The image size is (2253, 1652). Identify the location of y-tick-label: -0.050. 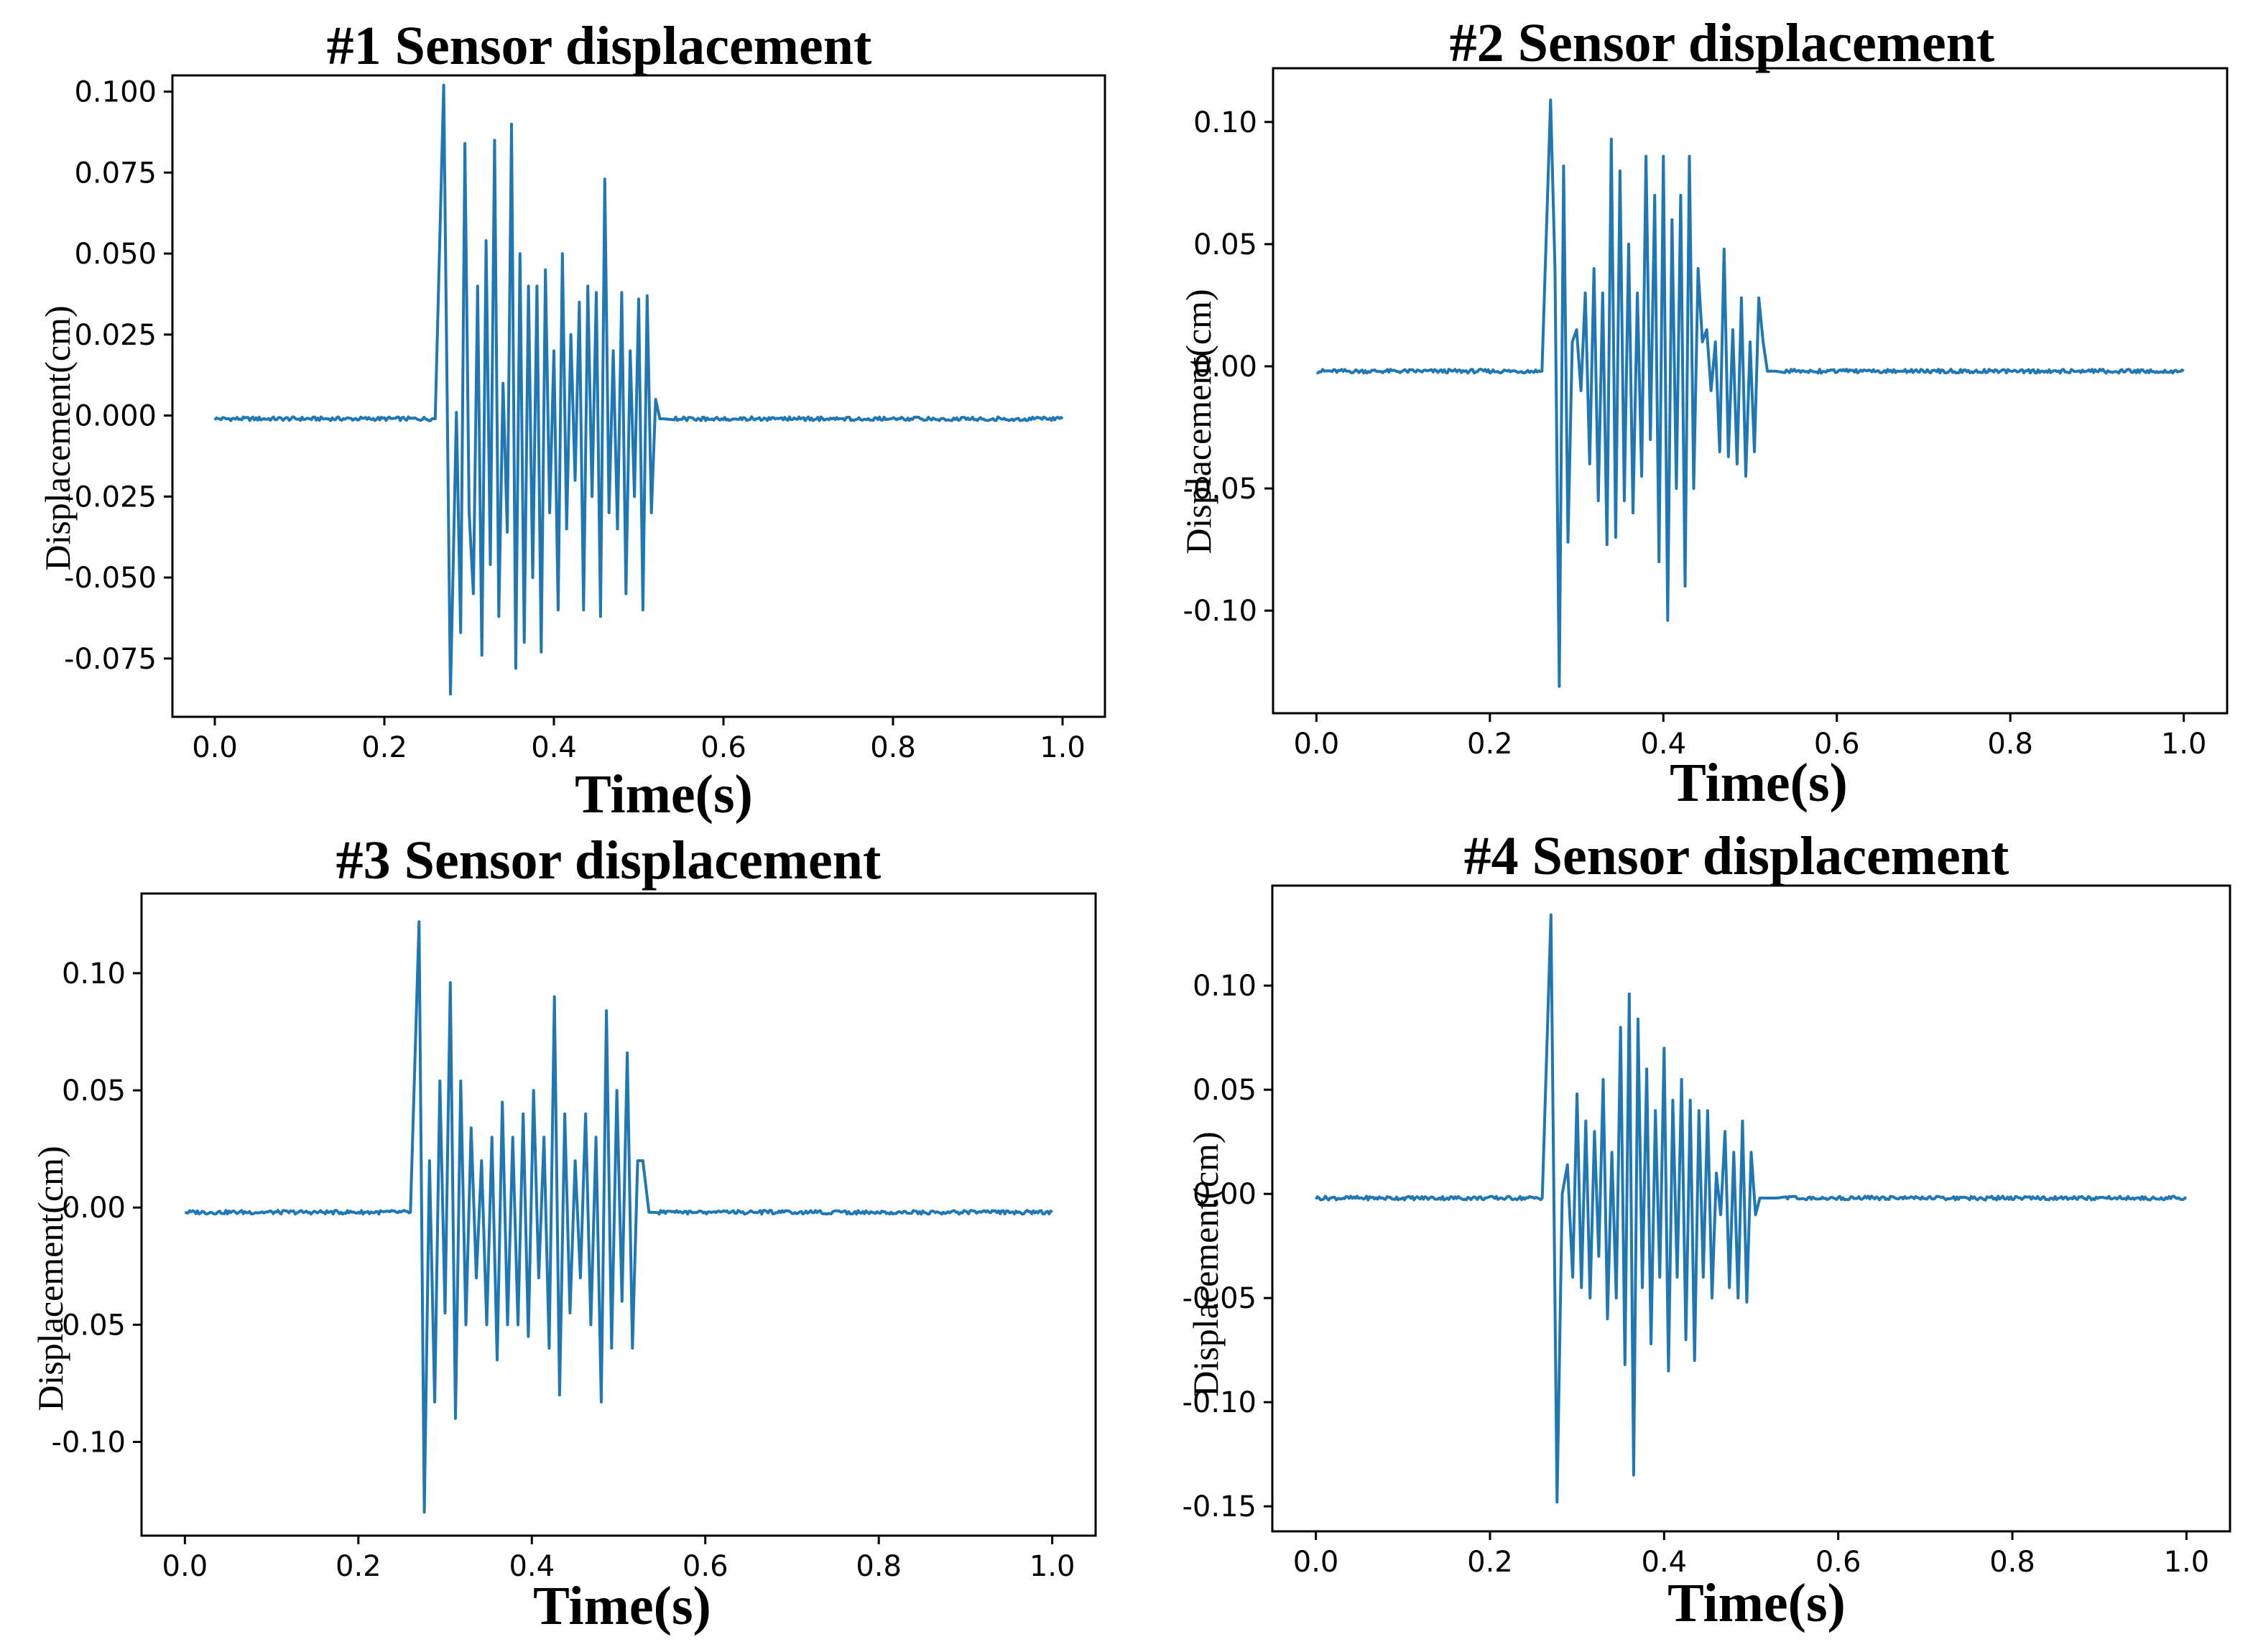
(110, 579).